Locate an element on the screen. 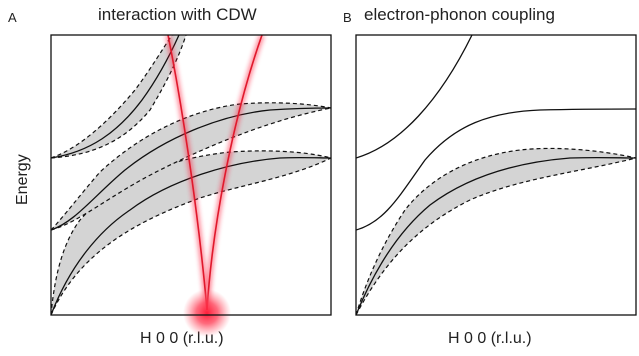 Image resolution: width=639 pixels, height=356 pixels. band-a1-upper is located at coordinates (112, 97).